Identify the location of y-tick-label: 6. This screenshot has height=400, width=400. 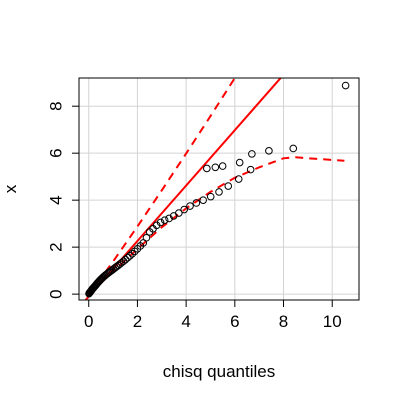
(55, 152).